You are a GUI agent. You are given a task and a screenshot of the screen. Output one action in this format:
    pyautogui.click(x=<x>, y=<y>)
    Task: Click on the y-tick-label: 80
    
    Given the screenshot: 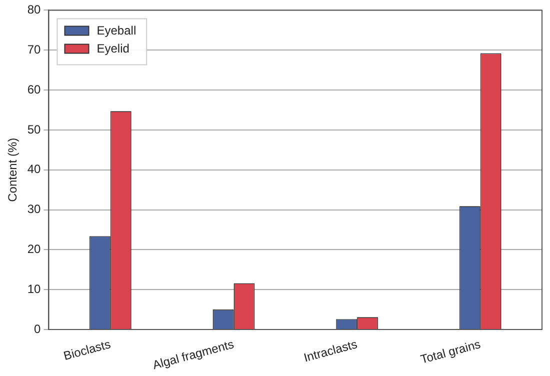 What is the action you would take?
    pyautogui.click(x=34, y=9)
    